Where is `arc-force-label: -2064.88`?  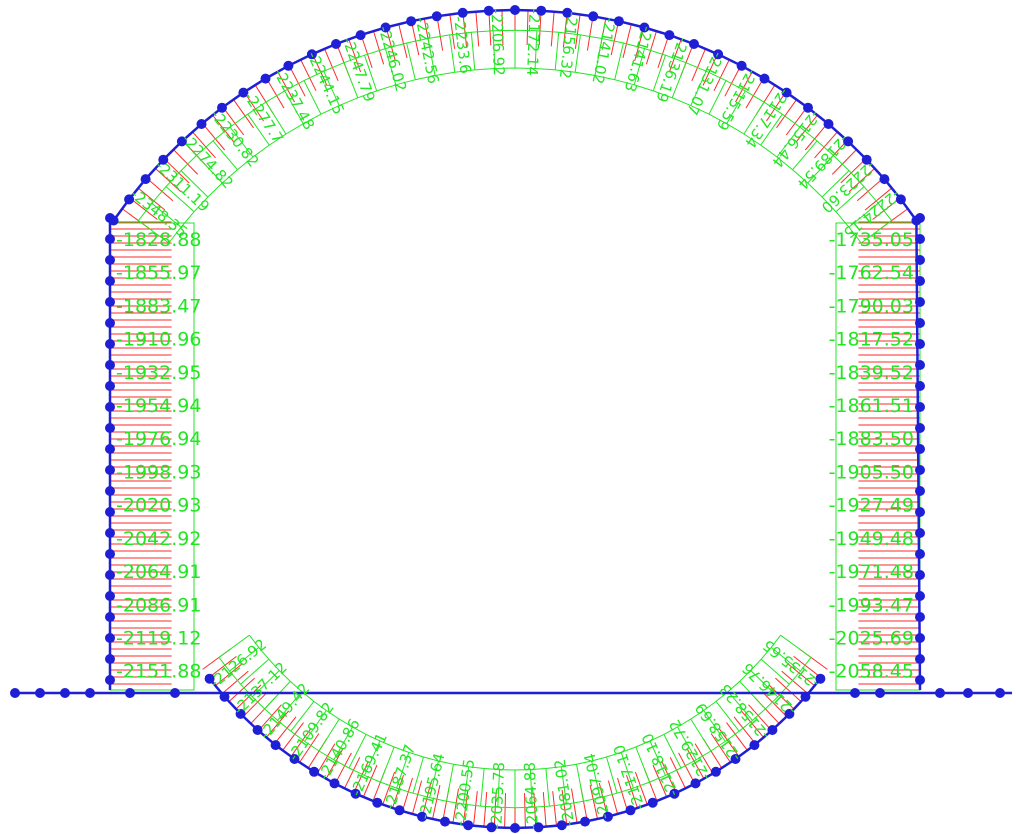 arc-force-label: -2064.88 is located at coordinates (531, 796).